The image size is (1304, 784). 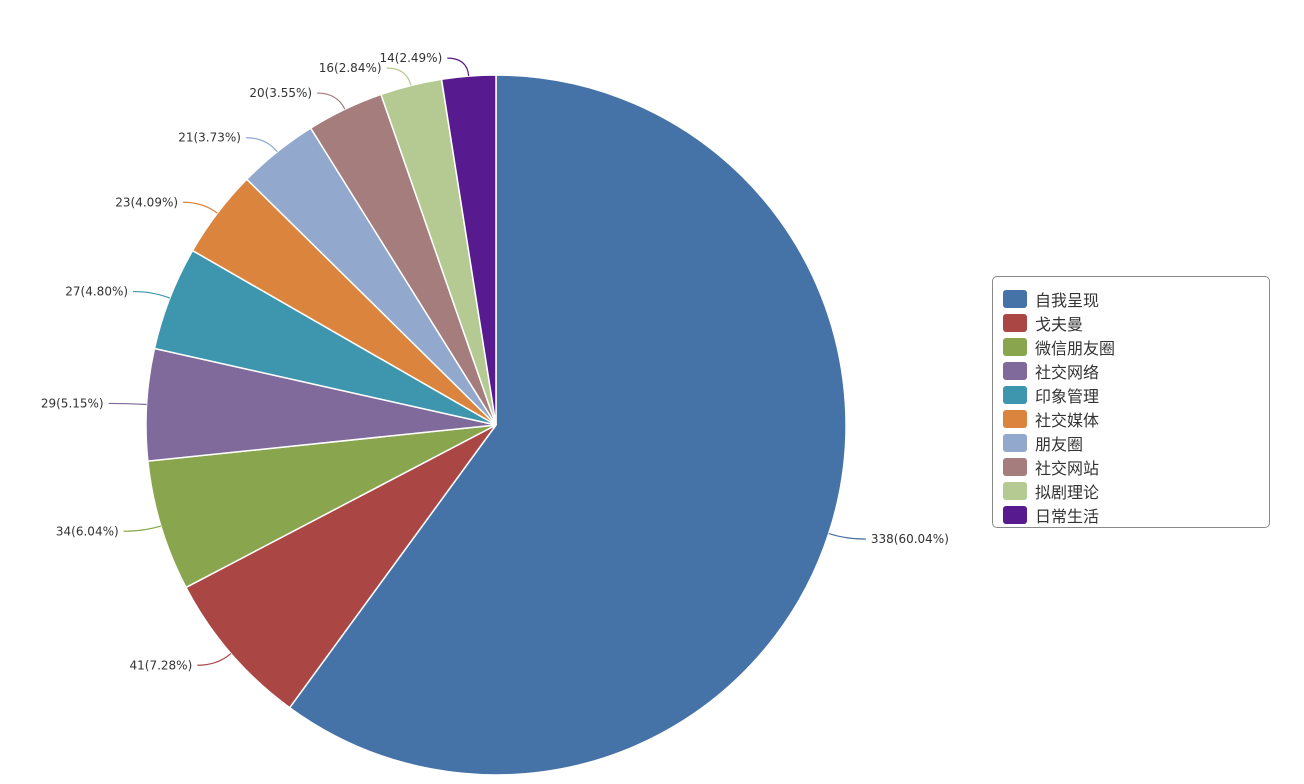 What do you see at coordinates (1059, 324) in the screenshot?
I see `legend-label-1: 戈夫曼` at bounding box center [1059, 324].